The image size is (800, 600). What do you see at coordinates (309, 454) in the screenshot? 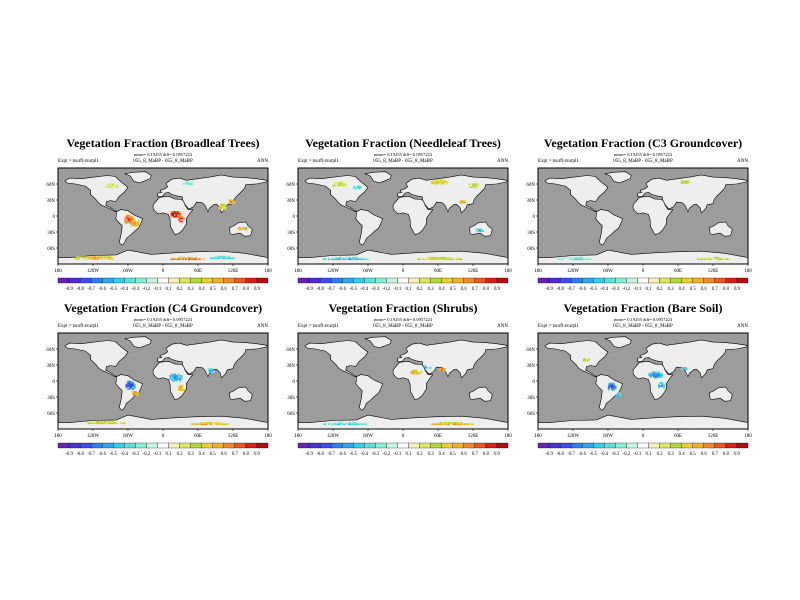
I see `colorbar-tick-label: -0.9` at bounding box center [309, 454].